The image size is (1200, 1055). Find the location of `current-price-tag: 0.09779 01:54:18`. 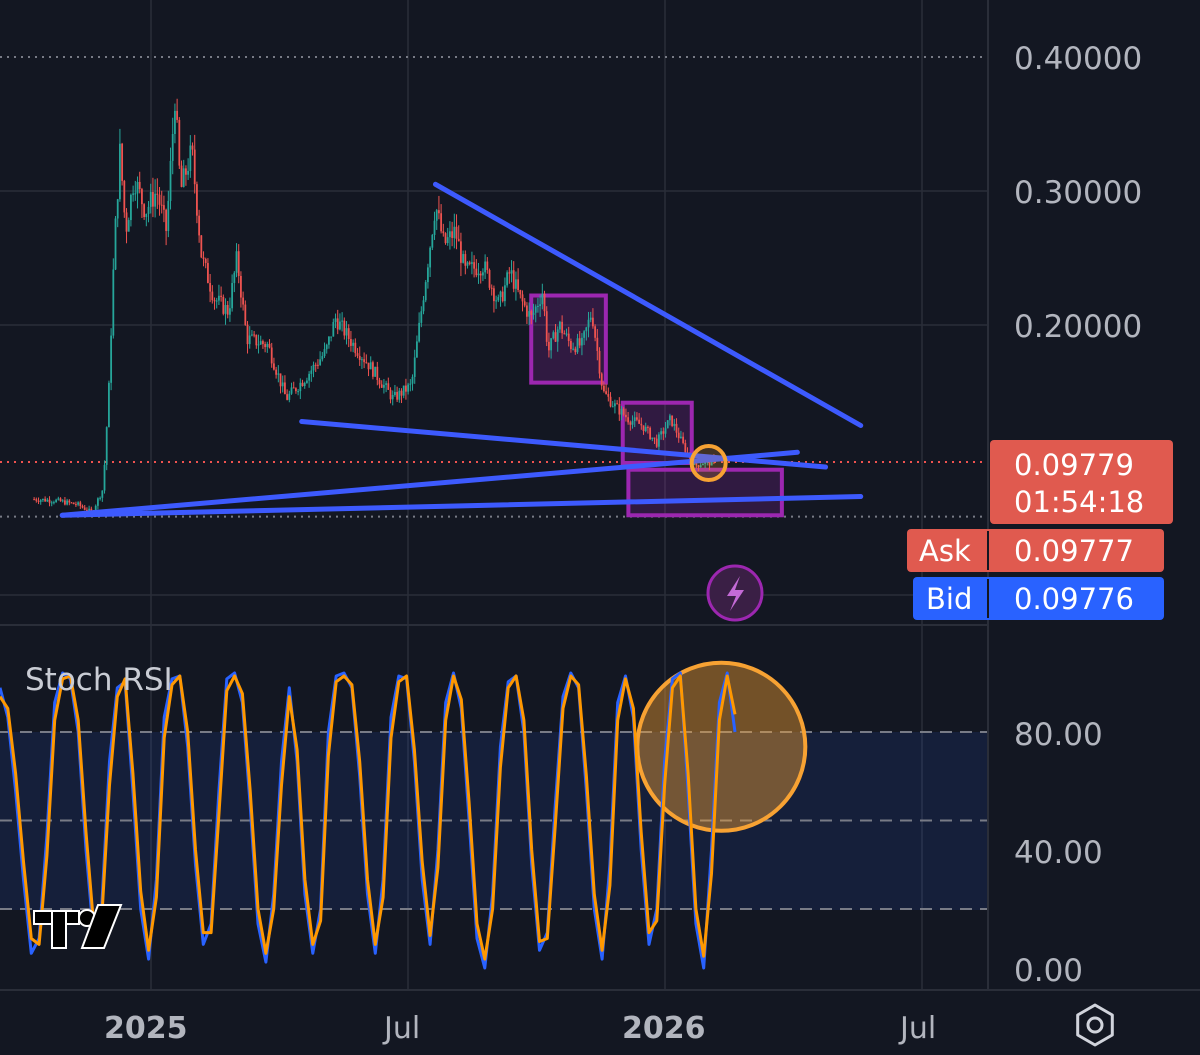

current-price-tag: 0.09779 01:54:18 is located at coordinates (1081, 482).